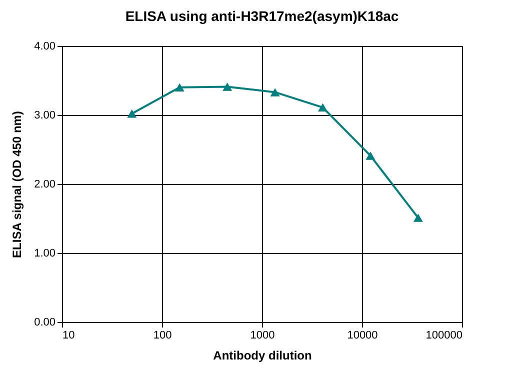 The width and height of the screenshot is (508, 382). What do you see at coordinates (45, 116) in the screenshot?
I see `y-tick-label: 3.00` at bounding box center [45, 116].